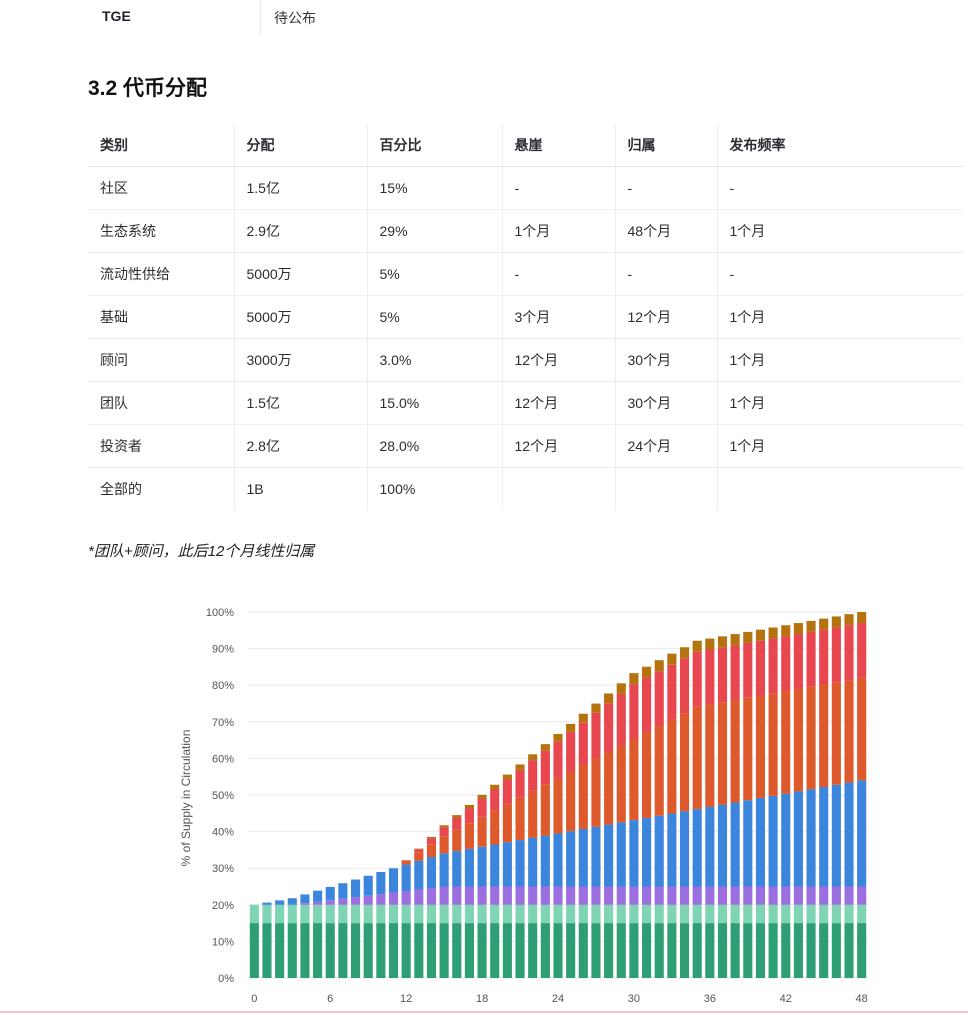 Image resolution: width=968 pixels, height=1015 pixels. I want to click on y-tick-label: 10%, so click(223, 942).